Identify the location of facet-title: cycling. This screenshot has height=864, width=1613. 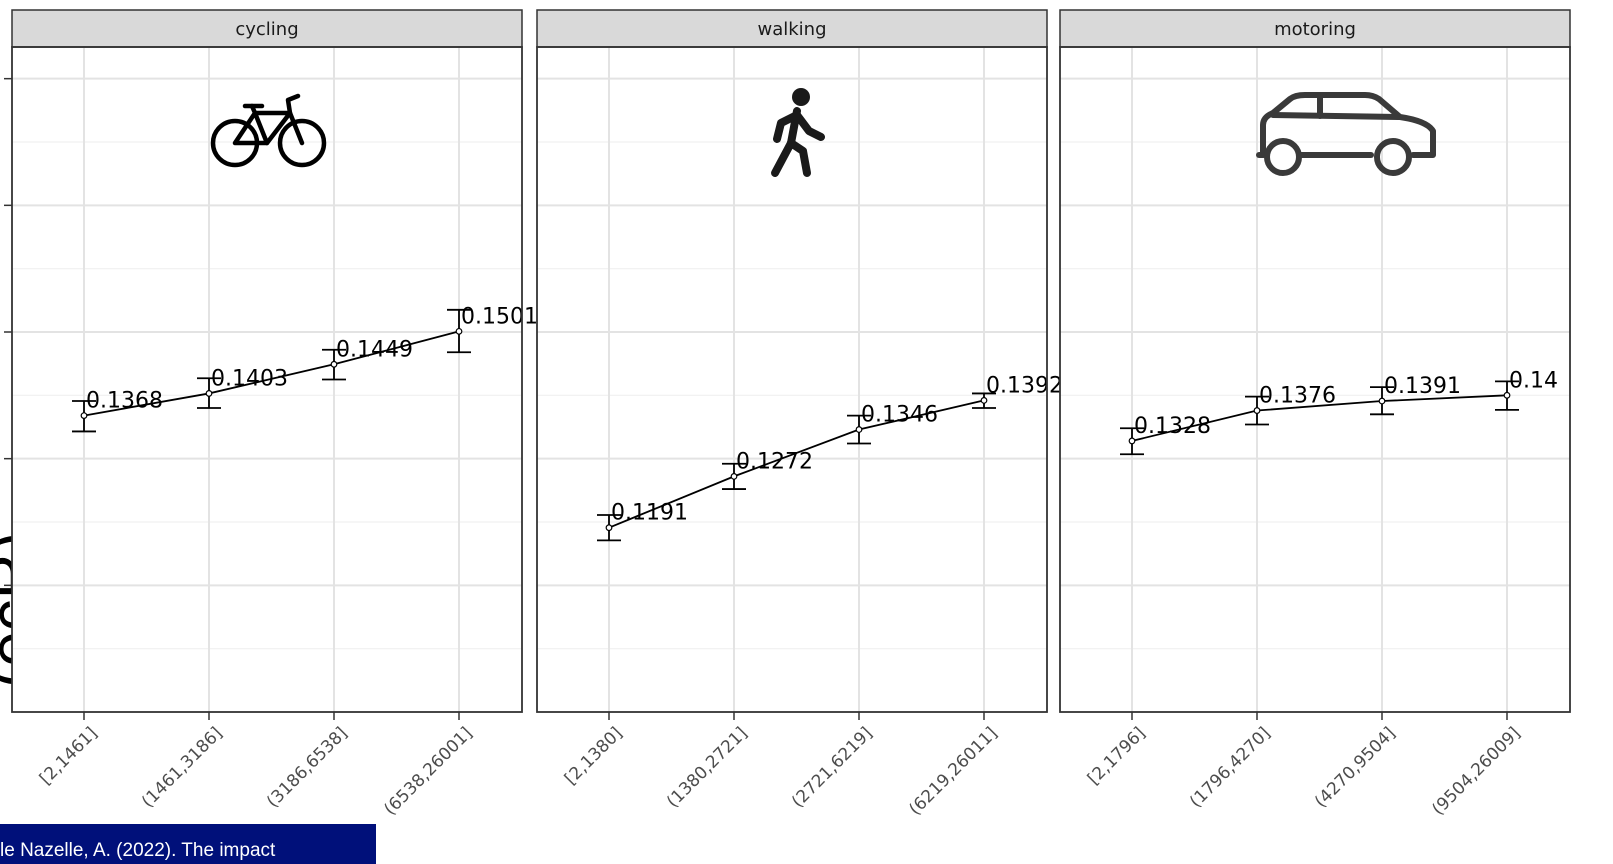
(266, 29).